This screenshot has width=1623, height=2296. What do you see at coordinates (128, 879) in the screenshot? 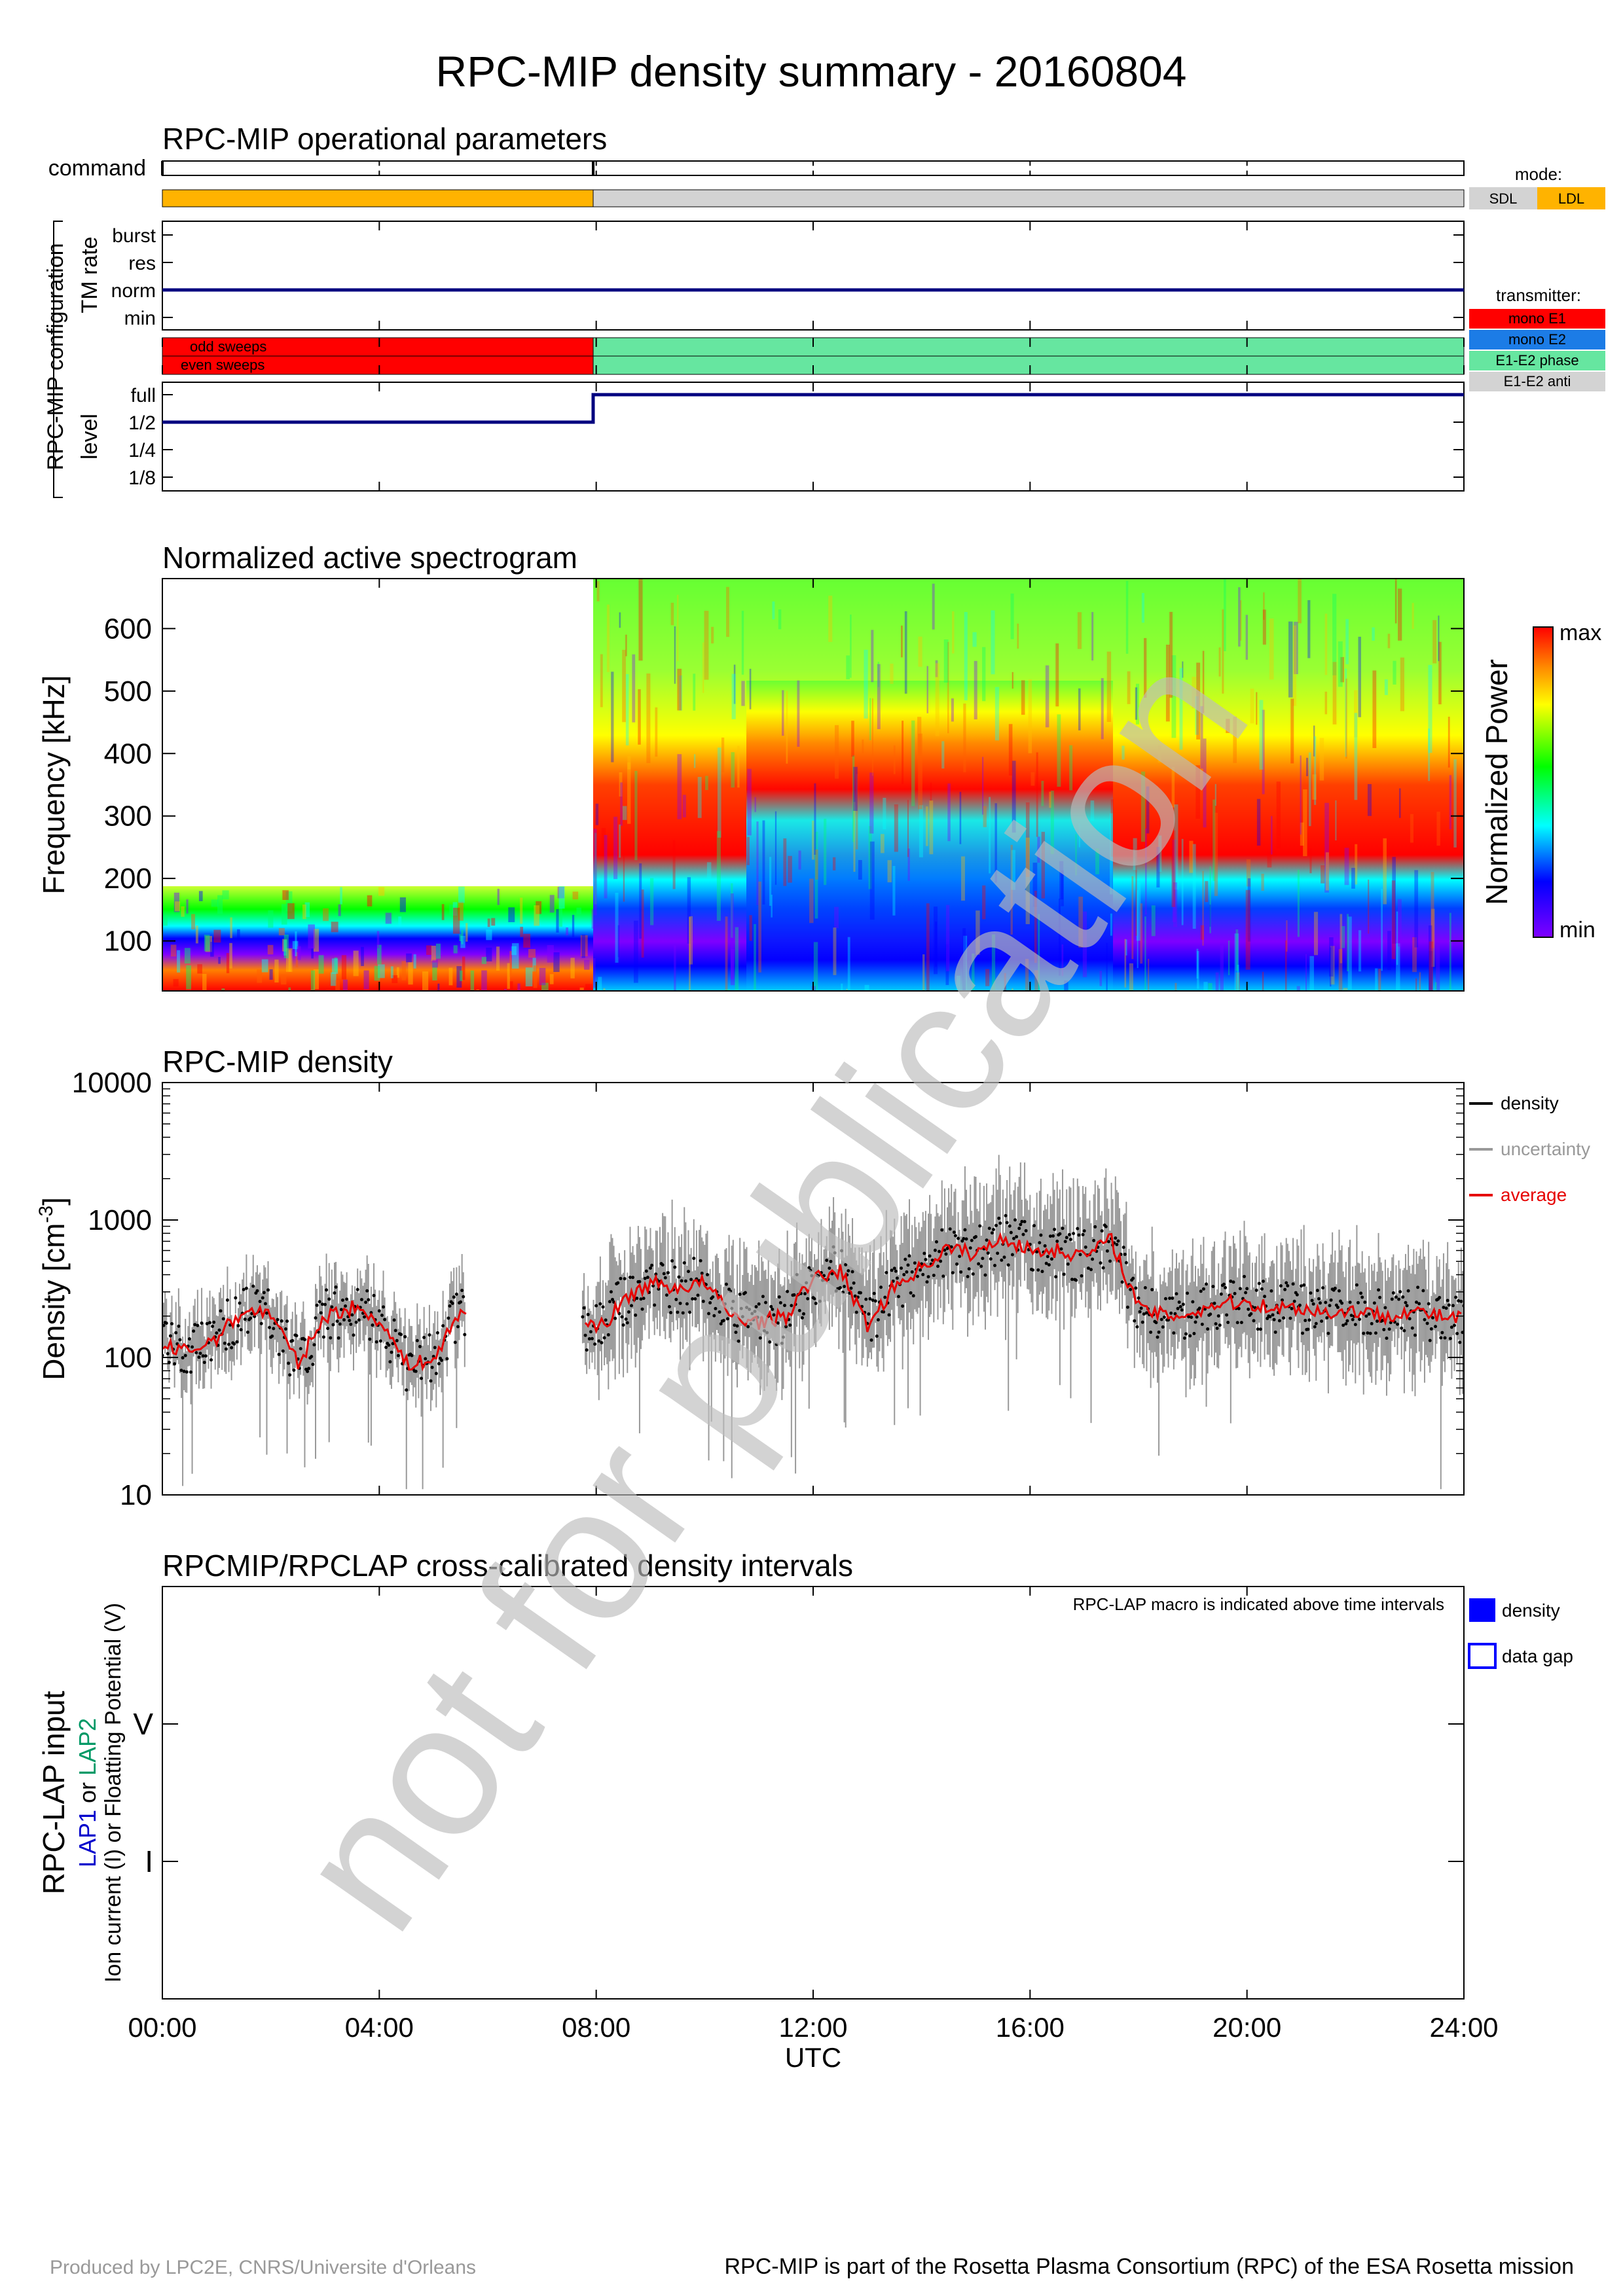
I see `spectrogram-ytick: 200` at bounding box center [128, 879].